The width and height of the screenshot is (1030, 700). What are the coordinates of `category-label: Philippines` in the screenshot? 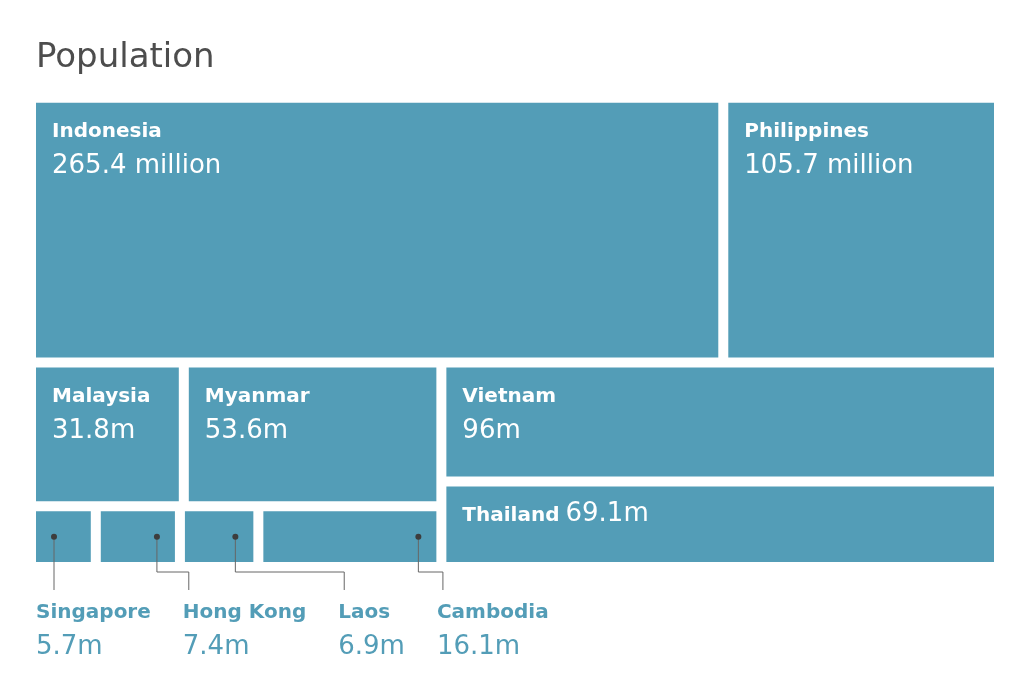 It's located at (806, 129).